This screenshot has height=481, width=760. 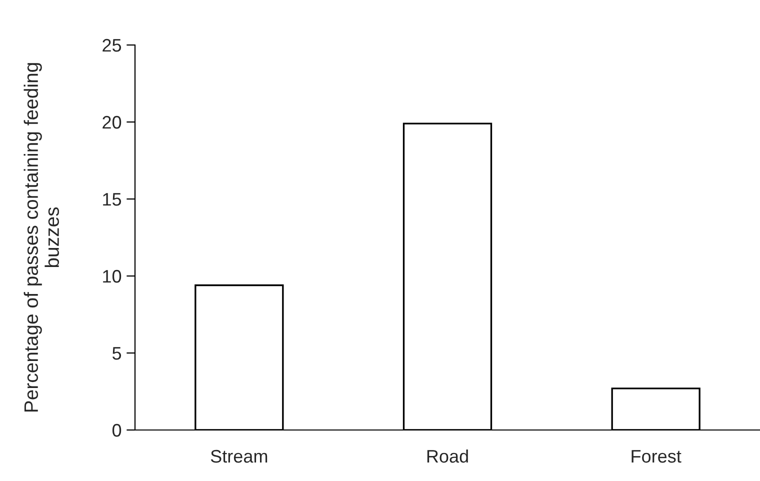 What do you see at coordinates (41, 237) in the screenshot?
I see `y-axis-title: Percentage of passes containing feeding buzzes` at bounding box center [41, 237].